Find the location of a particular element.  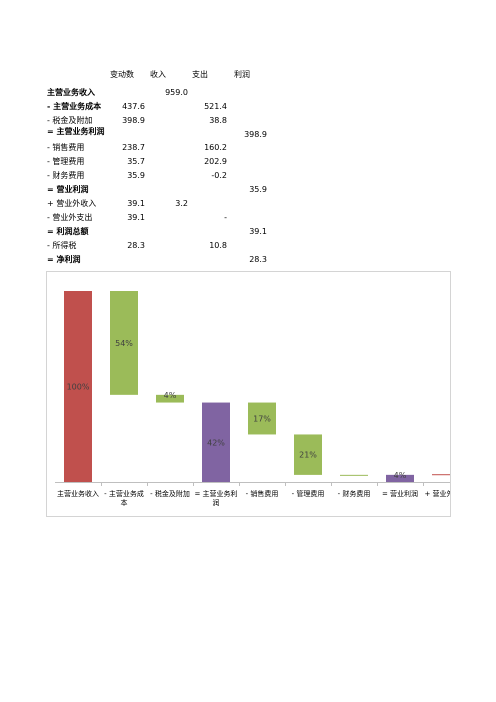

cell-expense: 521.4 is located at coordinates (215, 106).